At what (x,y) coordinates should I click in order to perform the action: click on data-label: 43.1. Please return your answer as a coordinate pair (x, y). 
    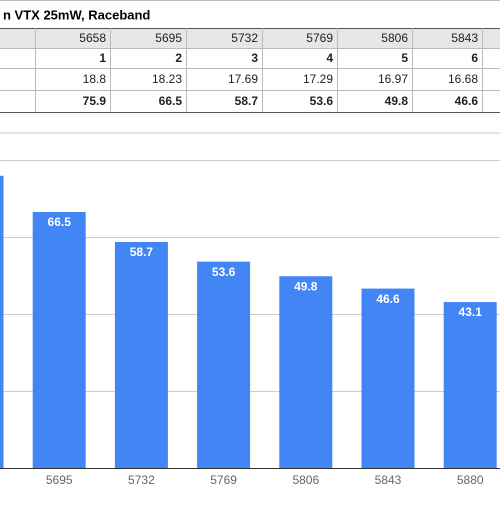
    Looking at the image, I should click on (471, 312).